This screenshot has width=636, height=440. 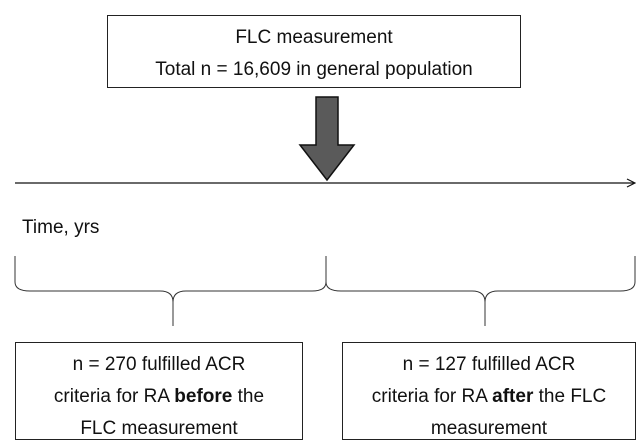 What do you see at coordinates (314, 51) in the screenshot?
I see `top-box` at bounding box center [314, 51].